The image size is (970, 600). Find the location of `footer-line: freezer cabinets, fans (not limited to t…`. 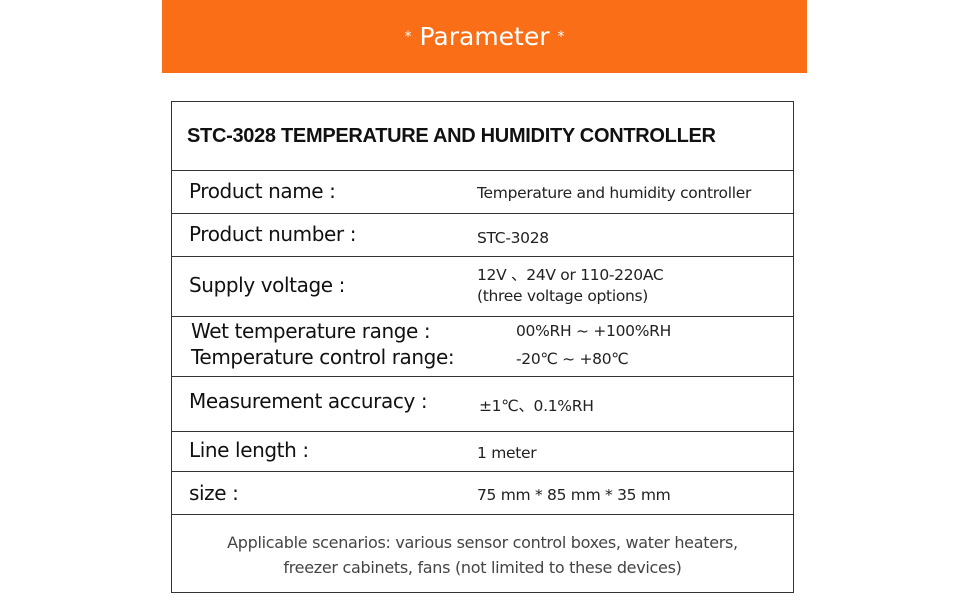

footer-line: freezer cabinets, fans (not limited to t… is located at coordinates (482, 567).